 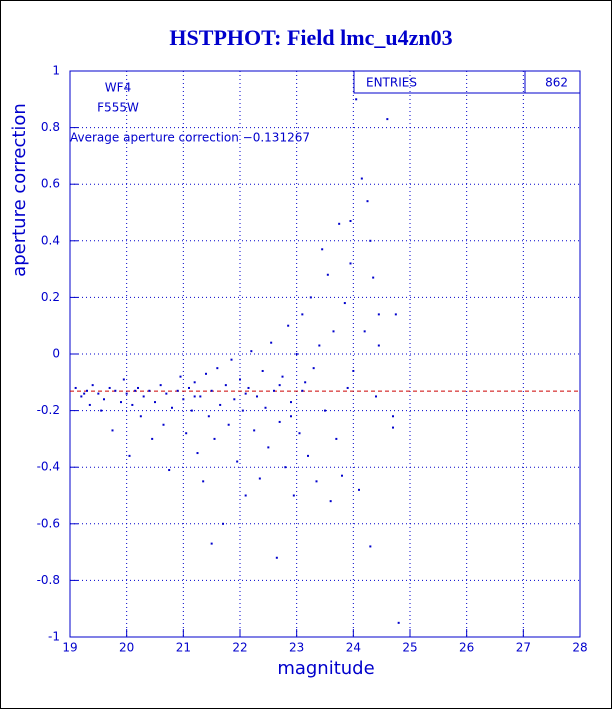 What do you see at coordinates (50, 240) in the screenshot?
I see `y-tick-label: 0.4` at bounding box center [50, 240].